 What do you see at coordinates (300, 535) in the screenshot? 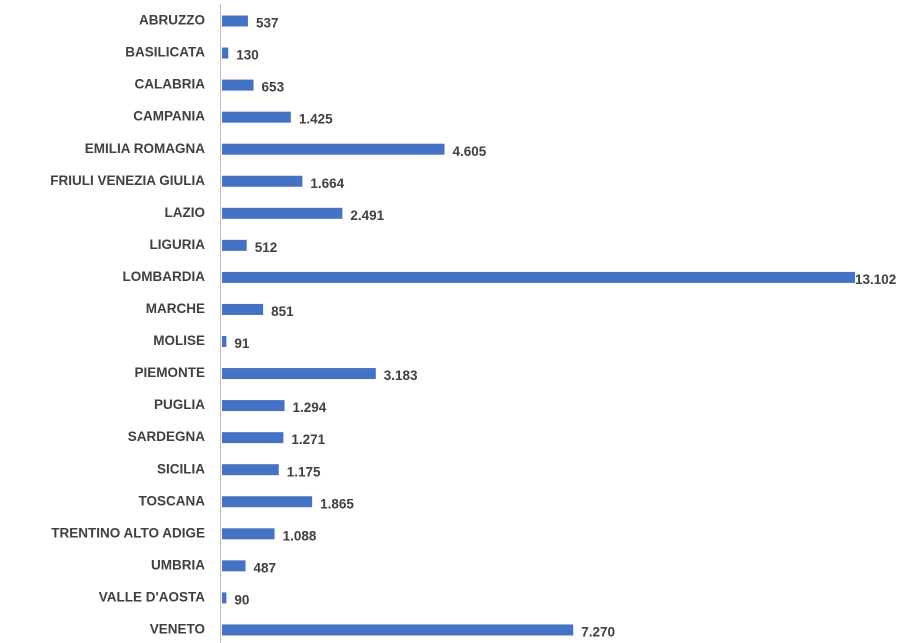
I see `value-label: 1.088` at bounding box center [300, 535].